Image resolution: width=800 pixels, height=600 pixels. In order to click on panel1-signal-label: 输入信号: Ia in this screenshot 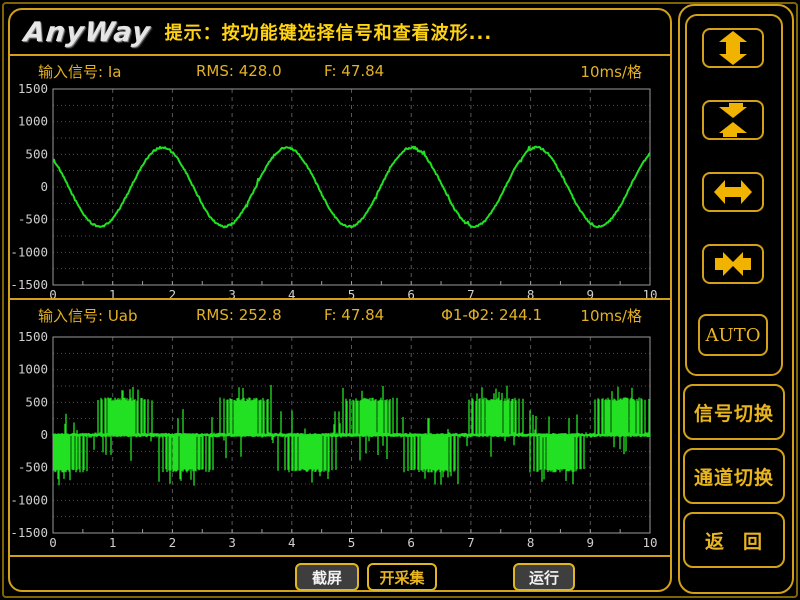, I will do `click(80, 71)`.